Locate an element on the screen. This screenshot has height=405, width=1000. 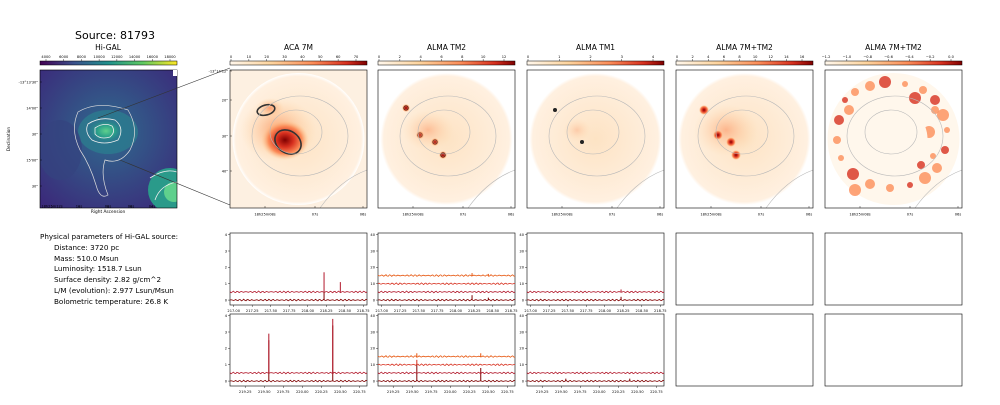
physical-bolometric-temperature: Bolometric temperature: 26.8 K is located at coordinates (111, 301).